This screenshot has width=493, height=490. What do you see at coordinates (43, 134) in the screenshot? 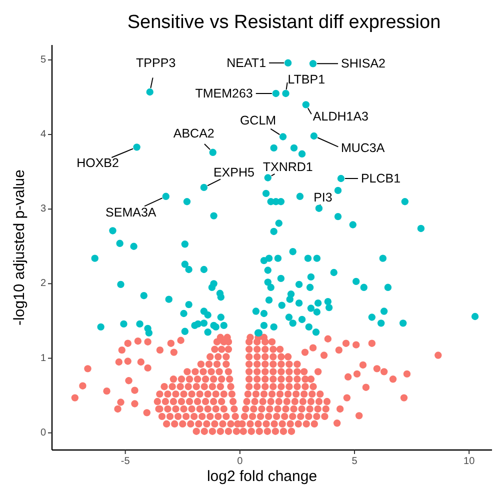
I see `y-tick-label: 4` at bounding box center [43, 134].